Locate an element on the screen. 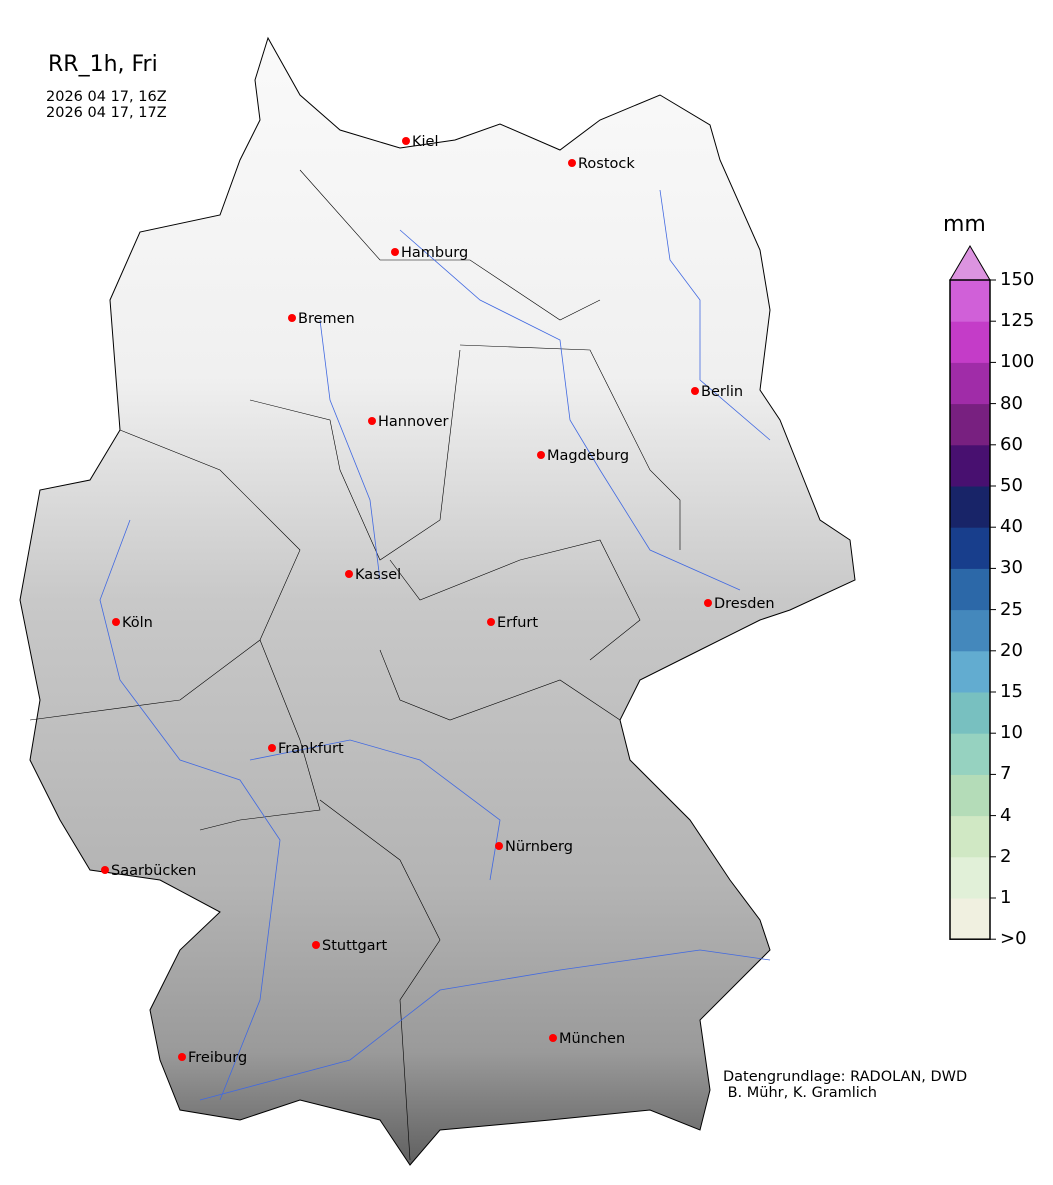  city-label: Kassel is located at coordinates (378, 575).